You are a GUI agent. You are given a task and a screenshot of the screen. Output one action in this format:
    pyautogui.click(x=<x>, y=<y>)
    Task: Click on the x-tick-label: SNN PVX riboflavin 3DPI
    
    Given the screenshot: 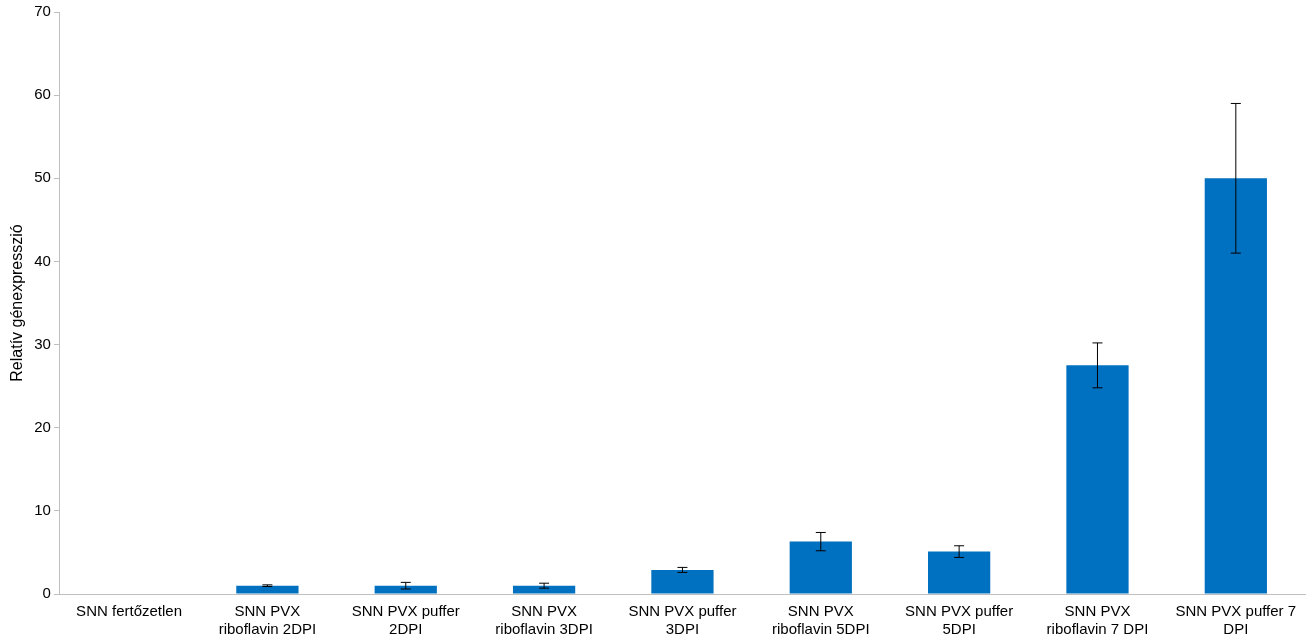 What is the action you would take?
    pyautogui.click(x=544, y=620)
    